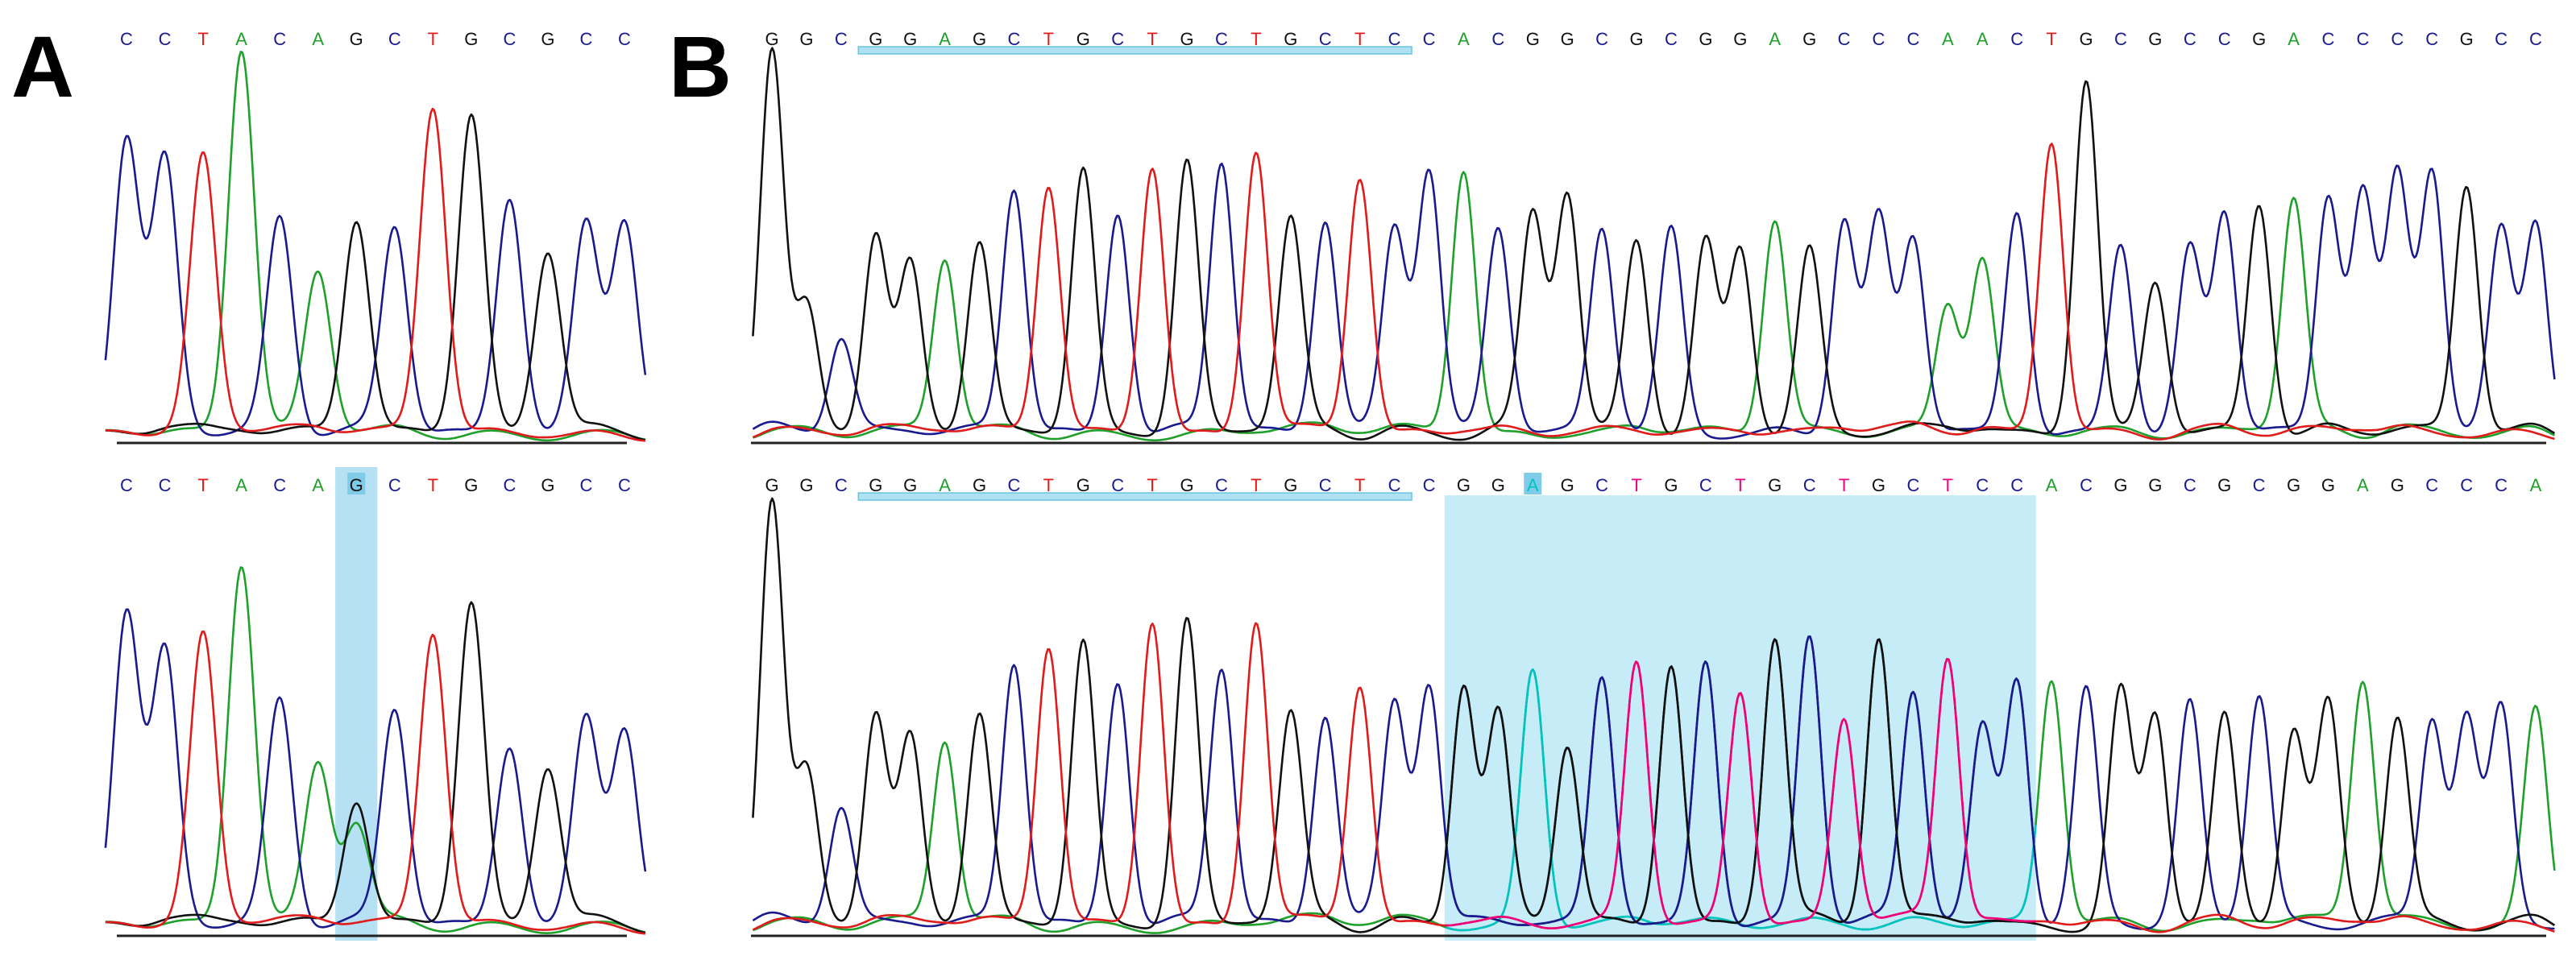  I want to click on panel-label-a: A, so click(42, 66).